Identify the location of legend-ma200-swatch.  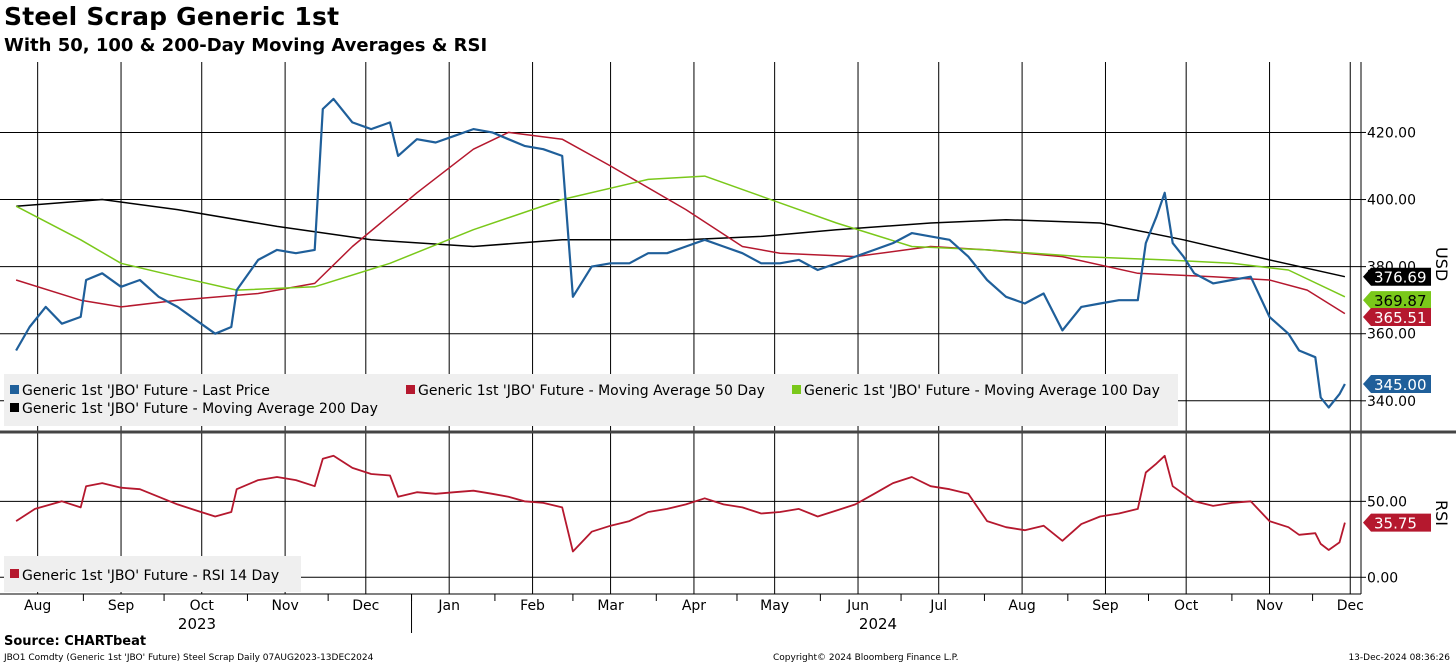
(14, 407).